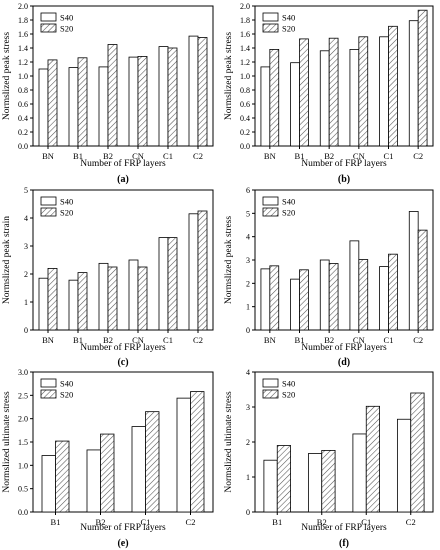 Image resolution: width=440 pixels, height=550 pixels. Describe the element at coordinates (248, 237) in the screenshot. I see `y-tick-label: 4` at that location.